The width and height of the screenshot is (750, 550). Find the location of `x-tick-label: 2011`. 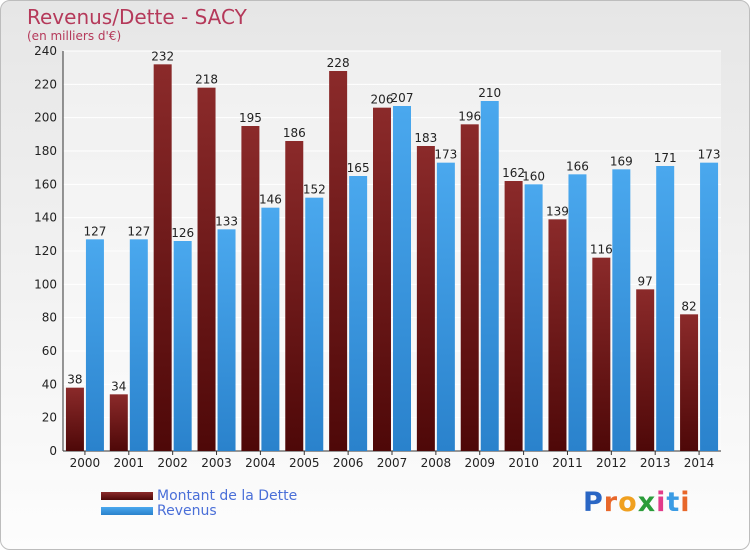

x-tick-label: 2011 is located at coordinates (567, 463).